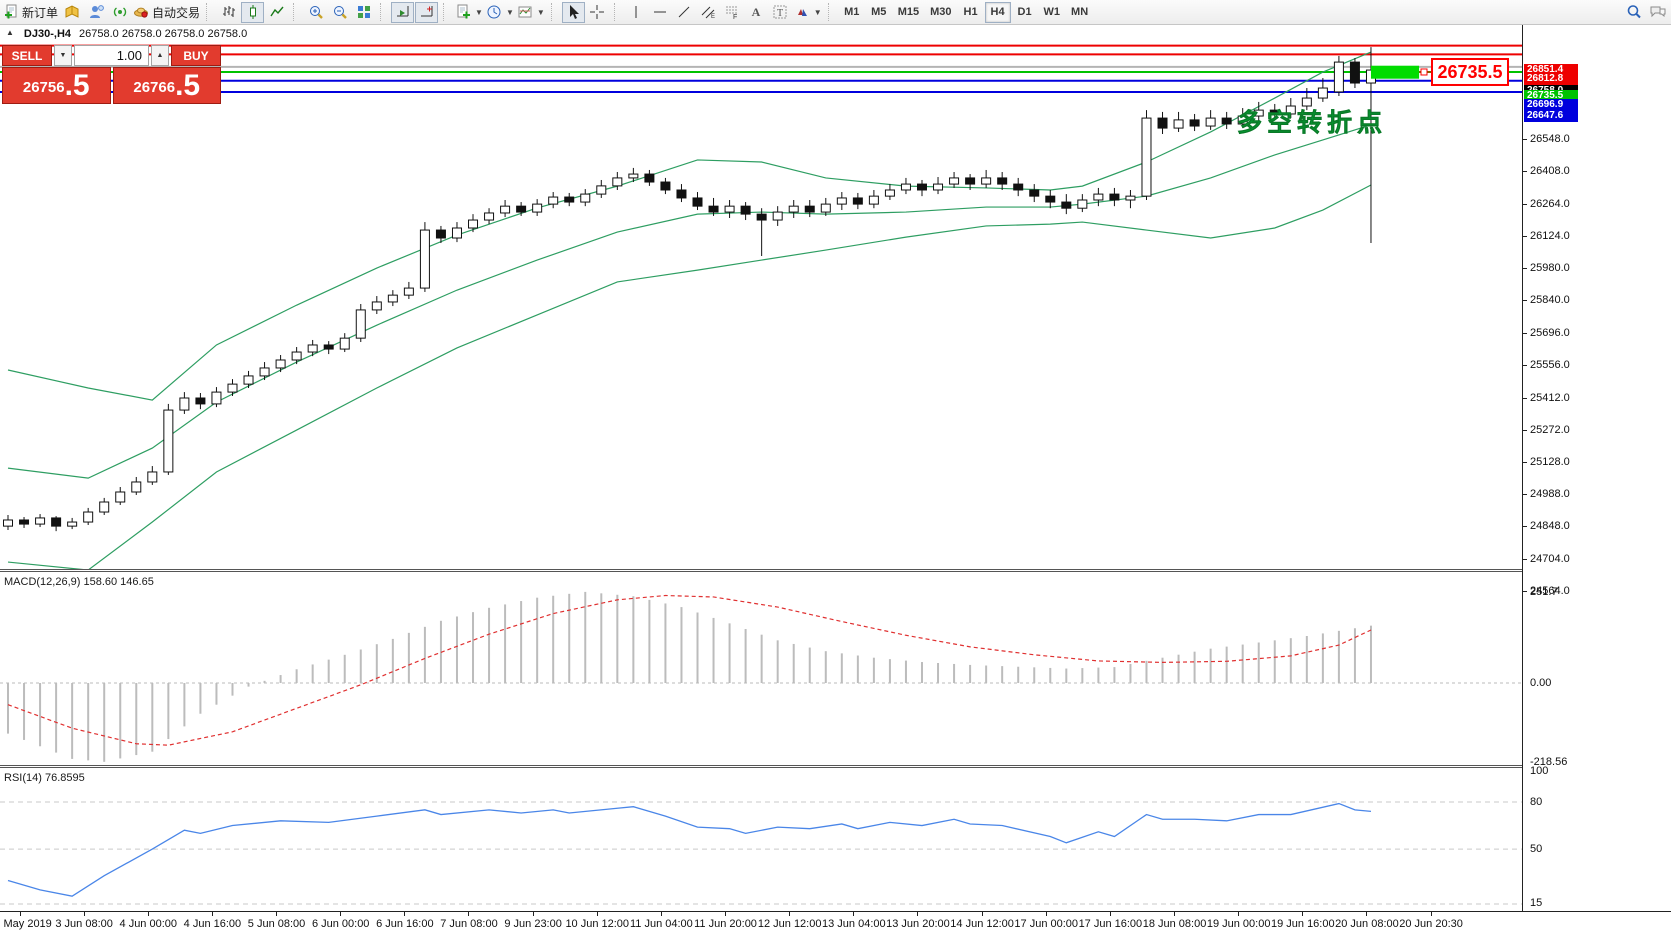  I want to click on time-tick-label: 11 Jun 20:00, so click(725, 924).